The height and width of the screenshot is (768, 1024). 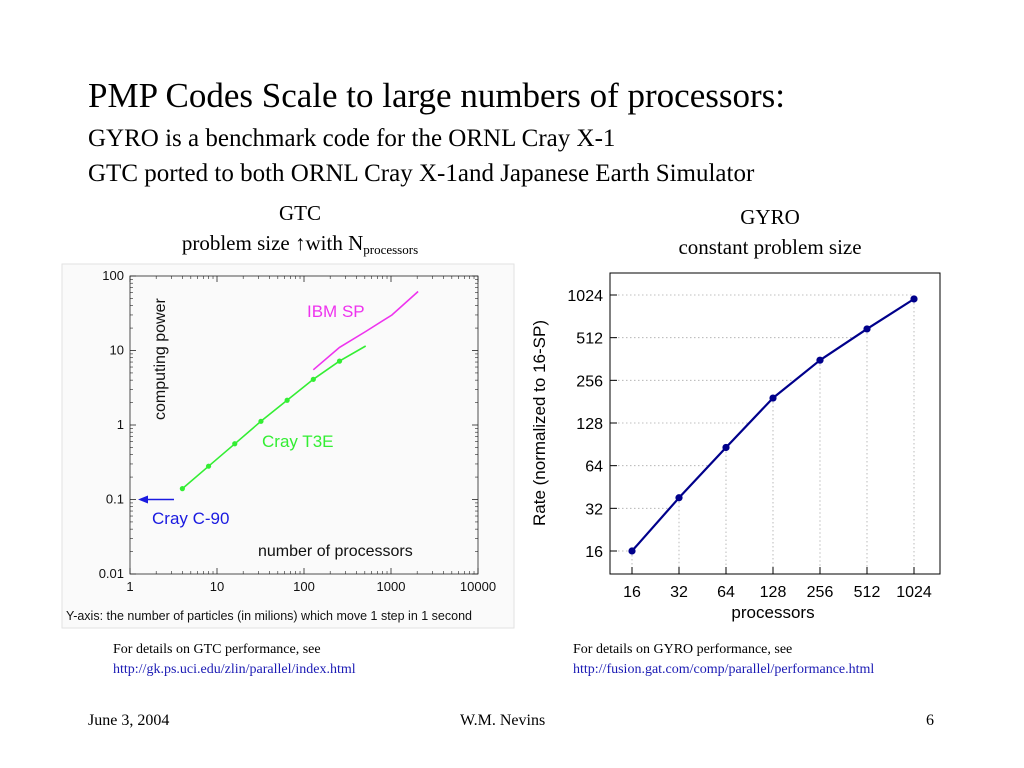 I want to click on gyro-x-tick-label: 128, so click(x=773, y=592).